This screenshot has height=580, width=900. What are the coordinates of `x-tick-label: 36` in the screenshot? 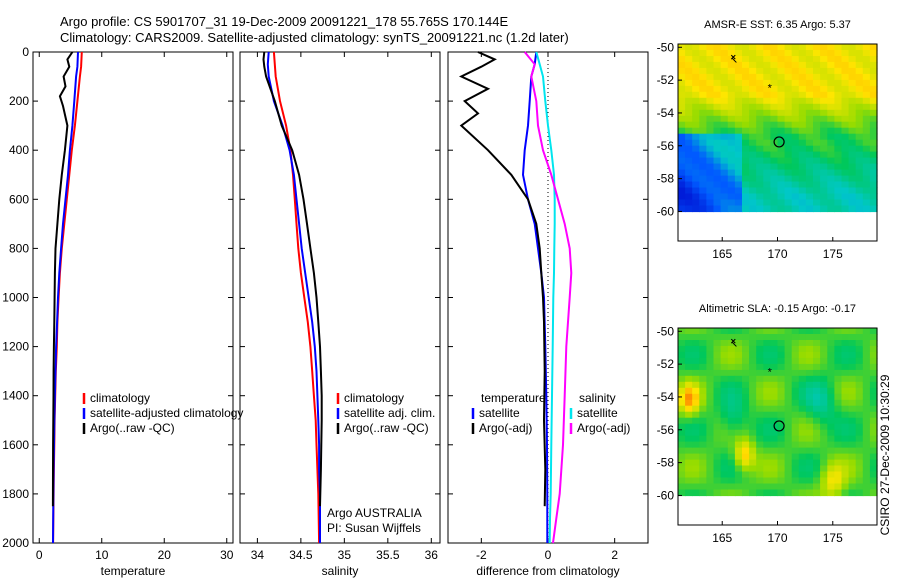 It's located at (432, 555).